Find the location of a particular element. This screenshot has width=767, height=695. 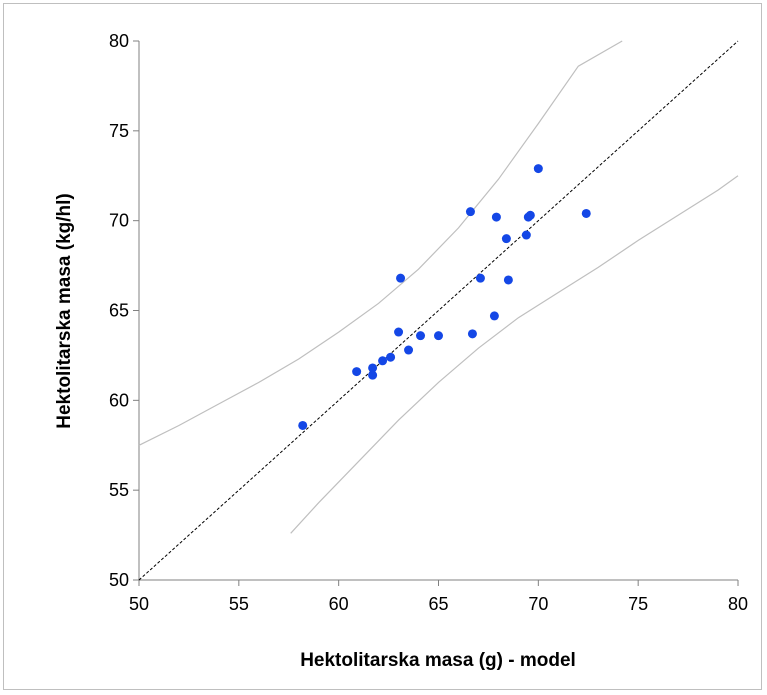

x-axis-title: Hektolitarska masa (g) - model is located at coordinates (438, 660).